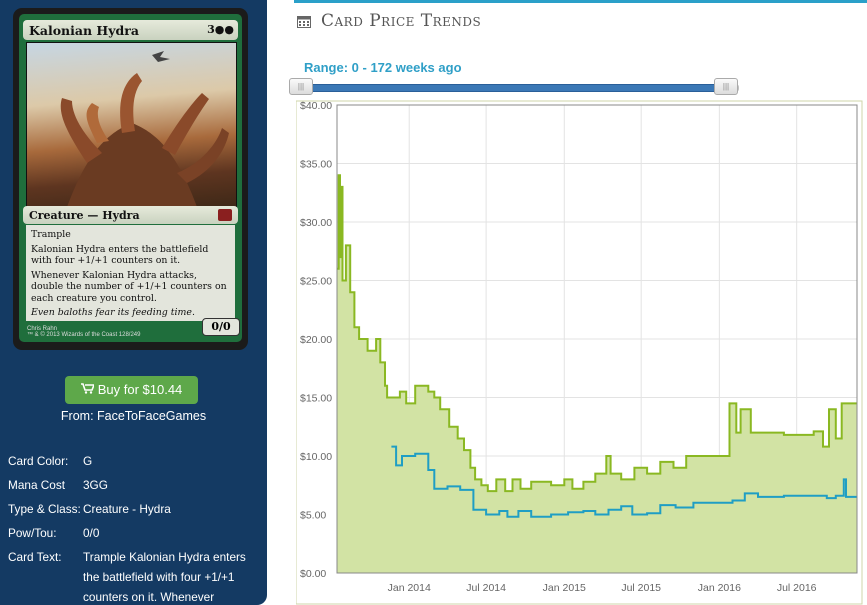 This screenshot has height=605, width=867. Describe the element at coordinates (316, 165) in the screenshot. I see `y-tick-label: $35.00` at that location.